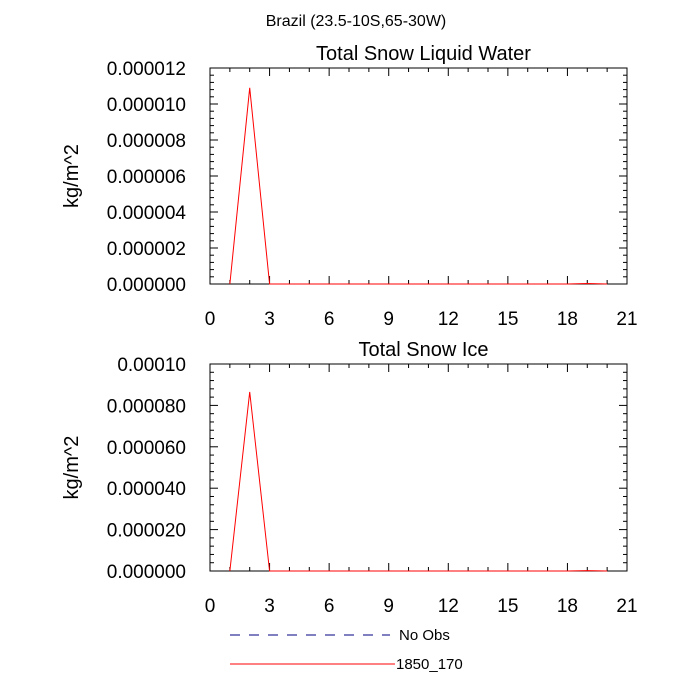 This screenshot has height=700, width=700. Describe the element at coordinates (151, 365) in the screenshot. I see `y-tick-label: 0.00010` at that location.